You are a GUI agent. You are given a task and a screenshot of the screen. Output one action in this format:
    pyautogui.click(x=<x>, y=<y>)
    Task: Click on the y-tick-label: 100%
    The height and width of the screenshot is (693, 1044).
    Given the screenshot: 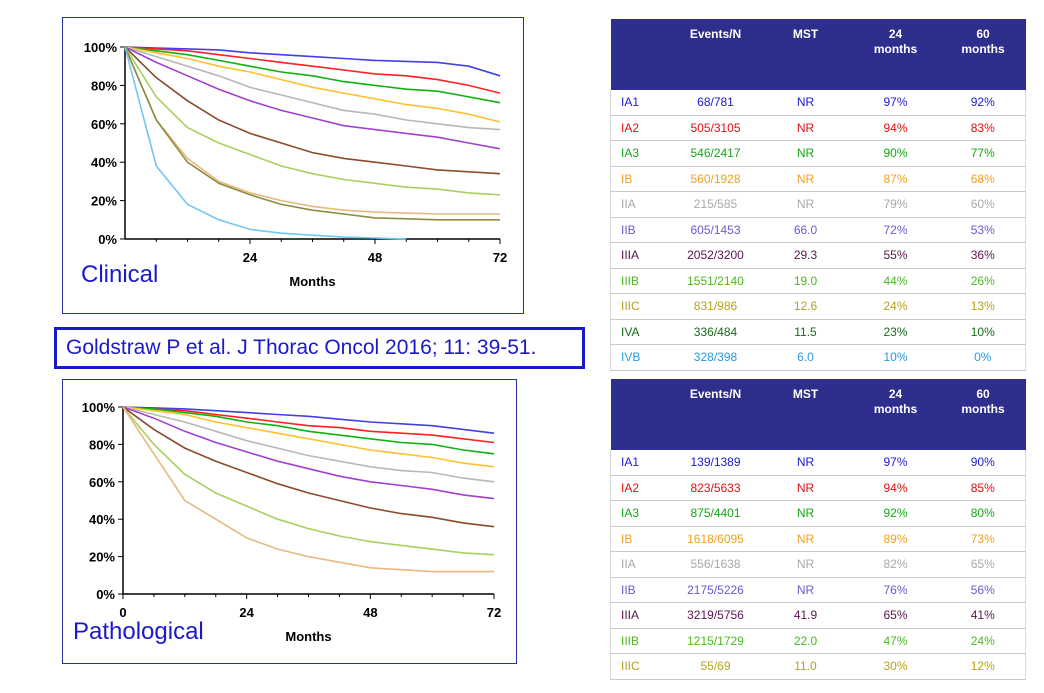 What is the action you would take?
    pyautogui.click(x=101, y=47)
    